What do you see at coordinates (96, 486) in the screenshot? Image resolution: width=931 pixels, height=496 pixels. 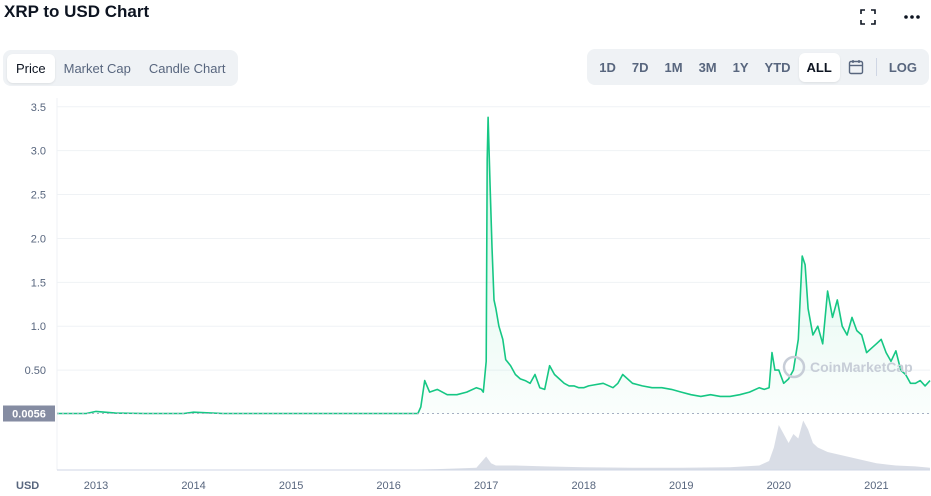 I see `x-tick-label: 2013` at bounding box center [96, 486].